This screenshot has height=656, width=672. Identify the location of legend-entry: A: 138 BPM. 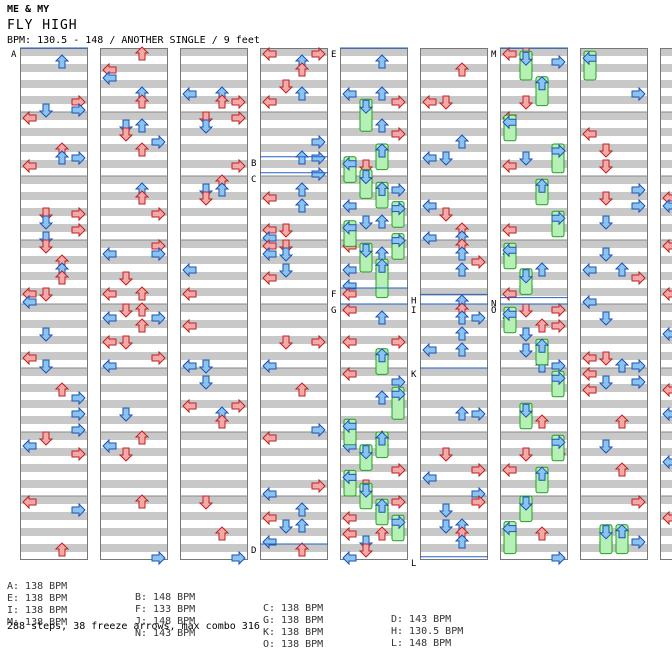
(37, 586).